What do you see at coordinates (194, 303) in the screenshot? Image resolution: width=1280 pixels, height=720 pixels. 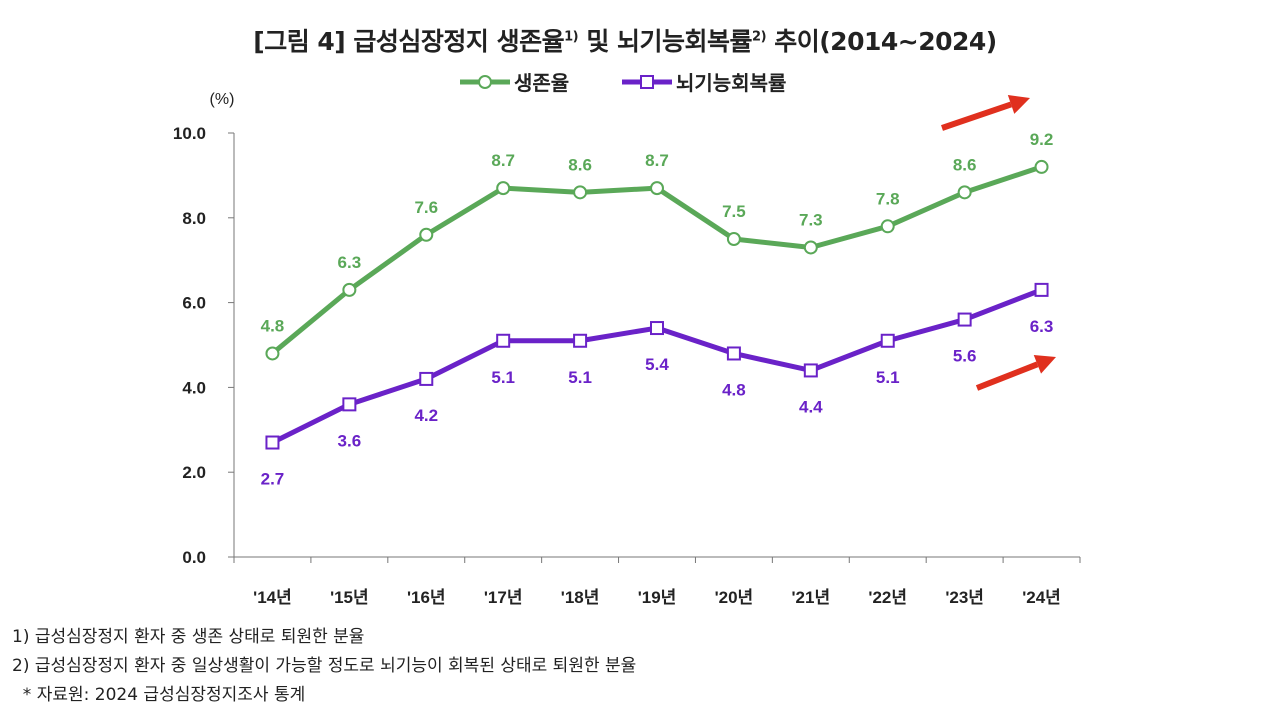 I see `y-tick-label: 6.0` at bounding box center [194, 303].